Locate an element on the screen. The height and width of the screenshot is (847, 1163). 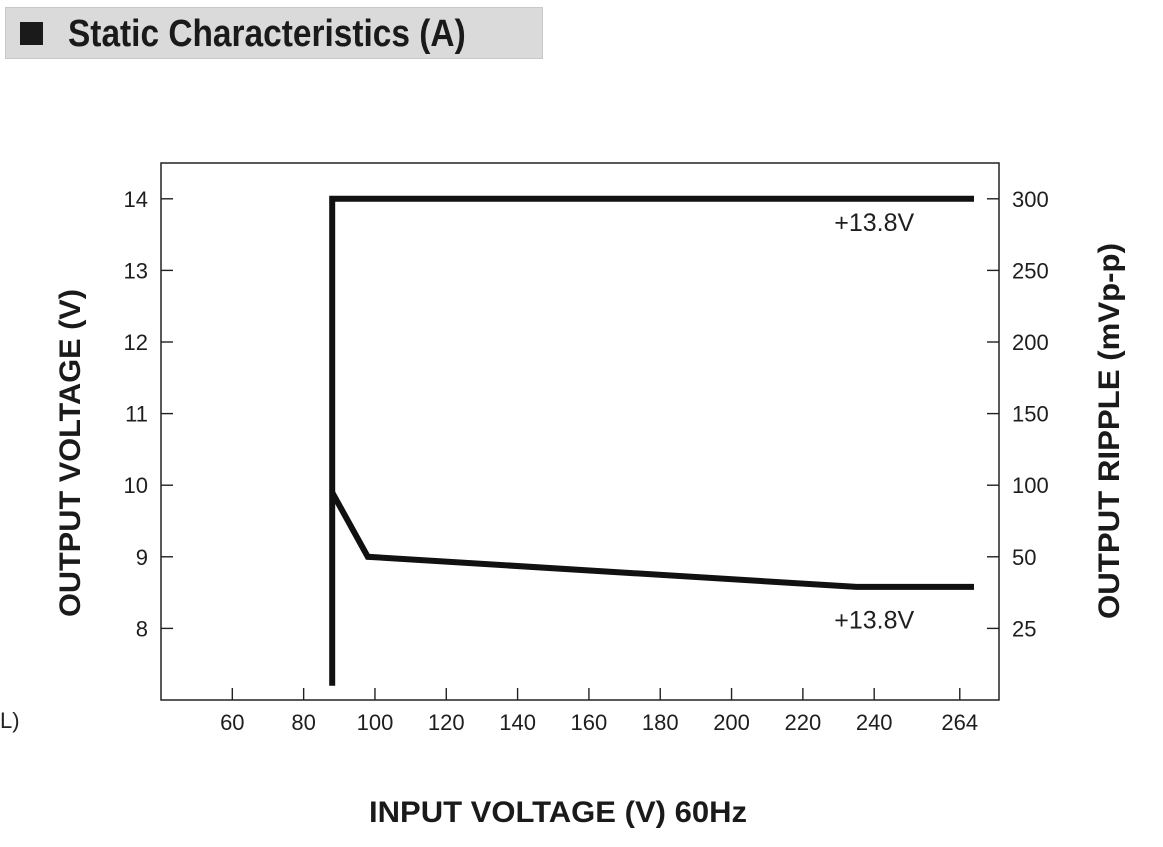
x-axis-title: INPUT VOLTAGE (V) 60Hz is located at coordinates (558, 812).